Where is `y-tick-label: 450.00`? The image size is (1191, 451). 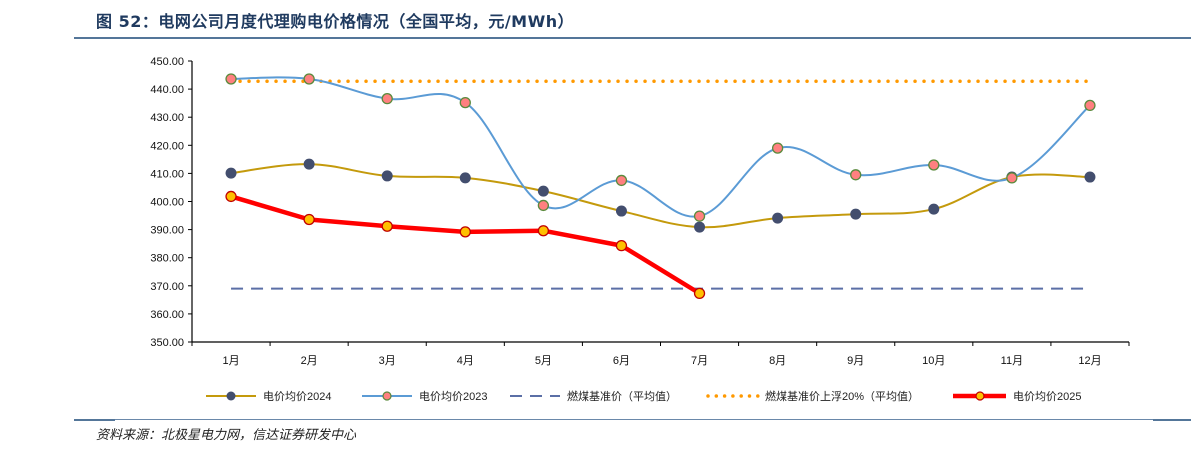
y-tick-label: 450.00 is located at coordinates (167, 62).